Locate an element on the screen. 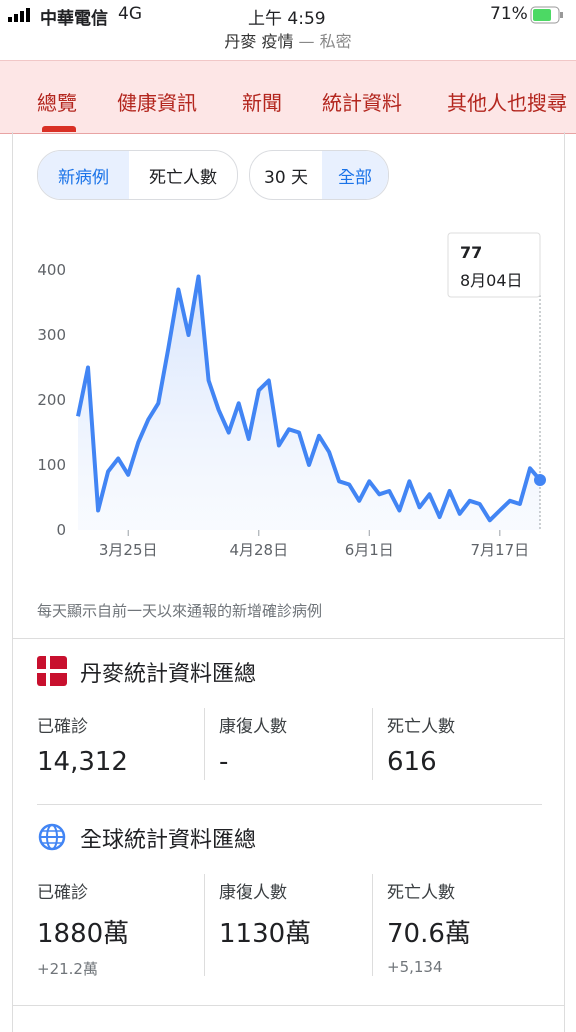  section-title: 丹麥統計資料匯總 is located at coordinates (168, 674).